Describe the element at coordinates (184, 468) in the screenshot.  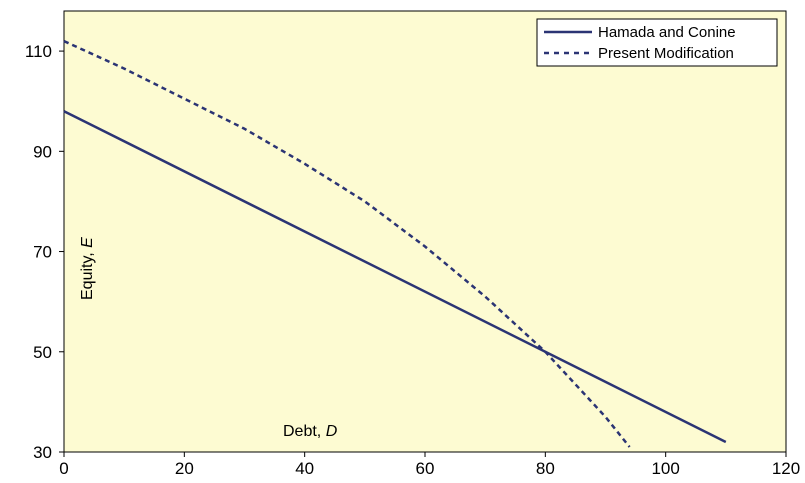
I see `x-tick-label: 20` at that location.